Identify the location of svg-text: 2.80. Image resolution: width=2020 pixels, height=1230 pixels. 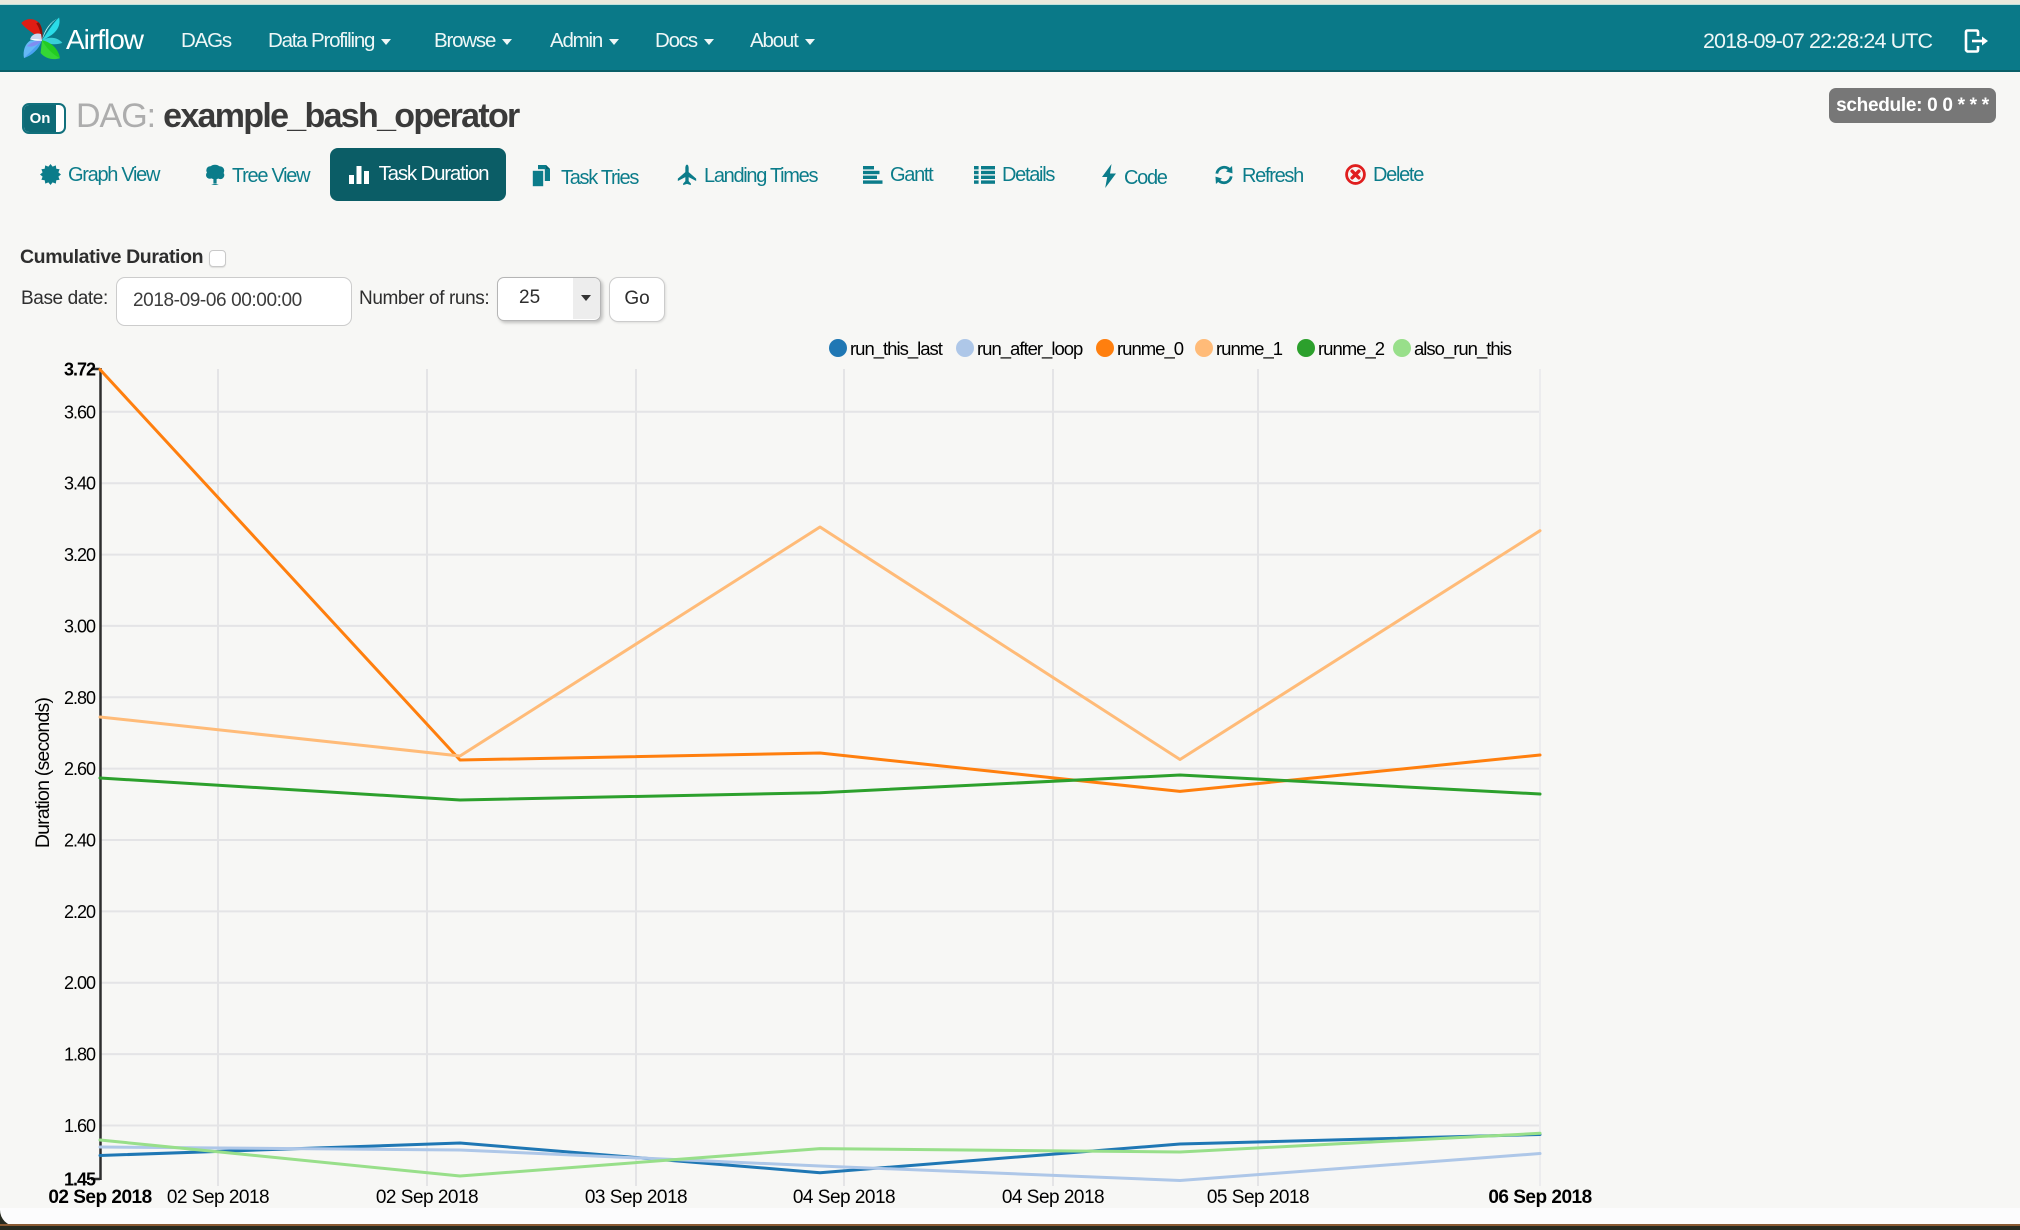
(80, 698).